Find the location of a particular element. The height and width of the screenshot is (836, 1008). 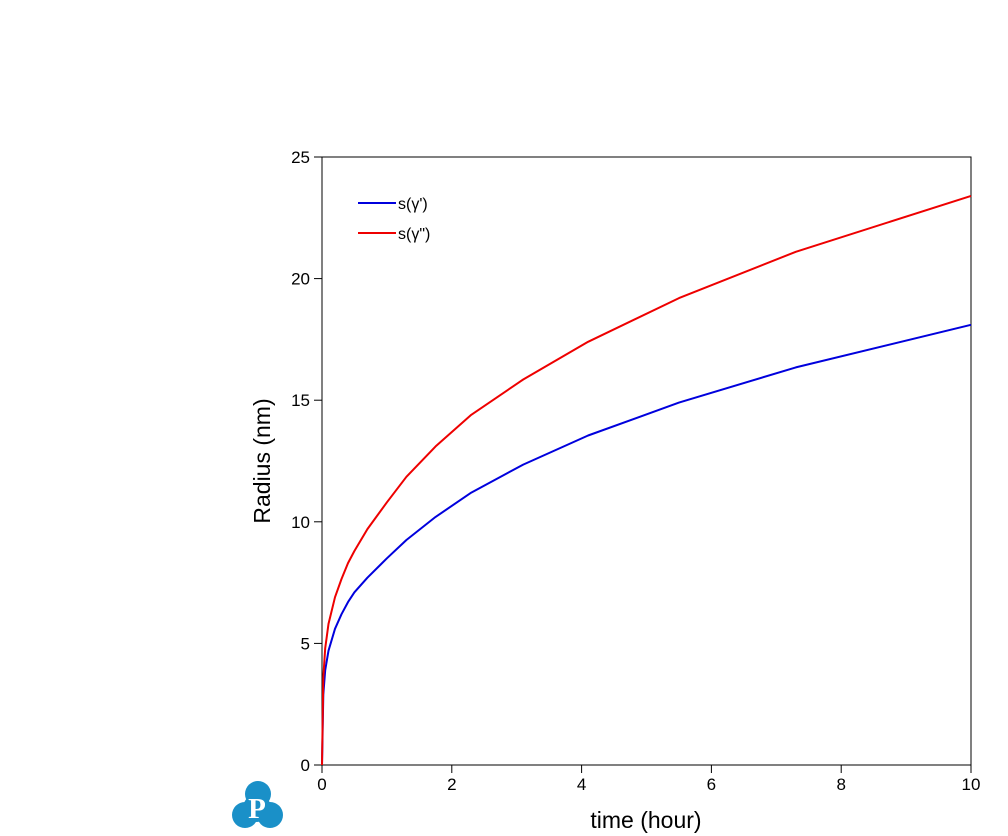

x-axis-title: time (hour) is located at coordinates (645, 820).